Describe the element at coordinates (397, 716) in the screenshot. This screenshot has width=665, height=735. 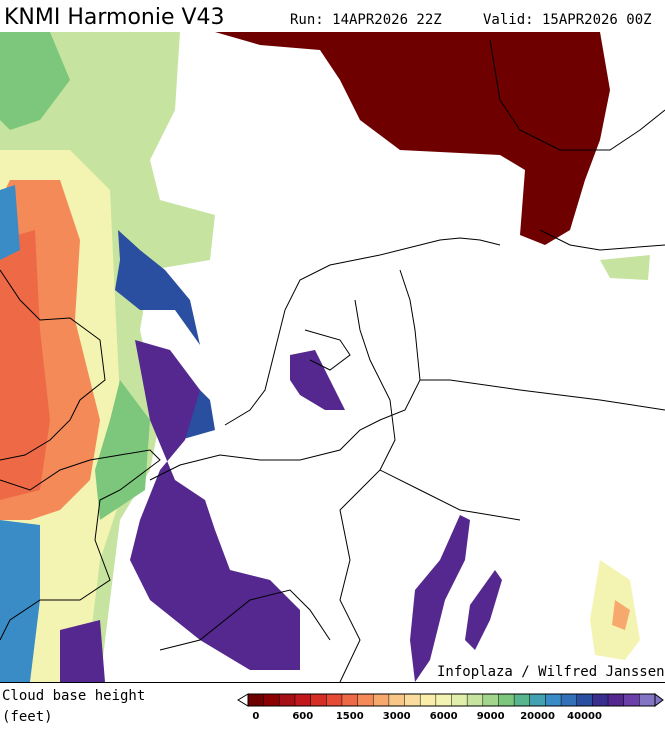
I see `legend-label: 3000` at that location.